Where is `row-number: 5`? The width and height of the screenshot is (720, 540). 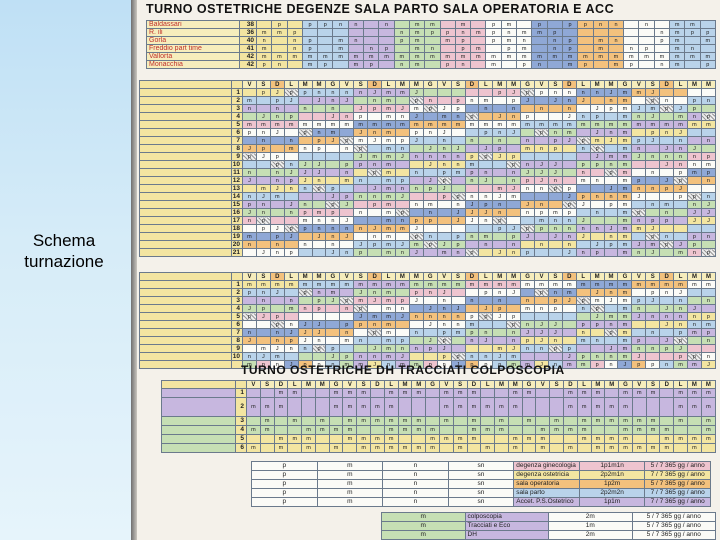
row-number: 5 is located at coordinates (241, 439).